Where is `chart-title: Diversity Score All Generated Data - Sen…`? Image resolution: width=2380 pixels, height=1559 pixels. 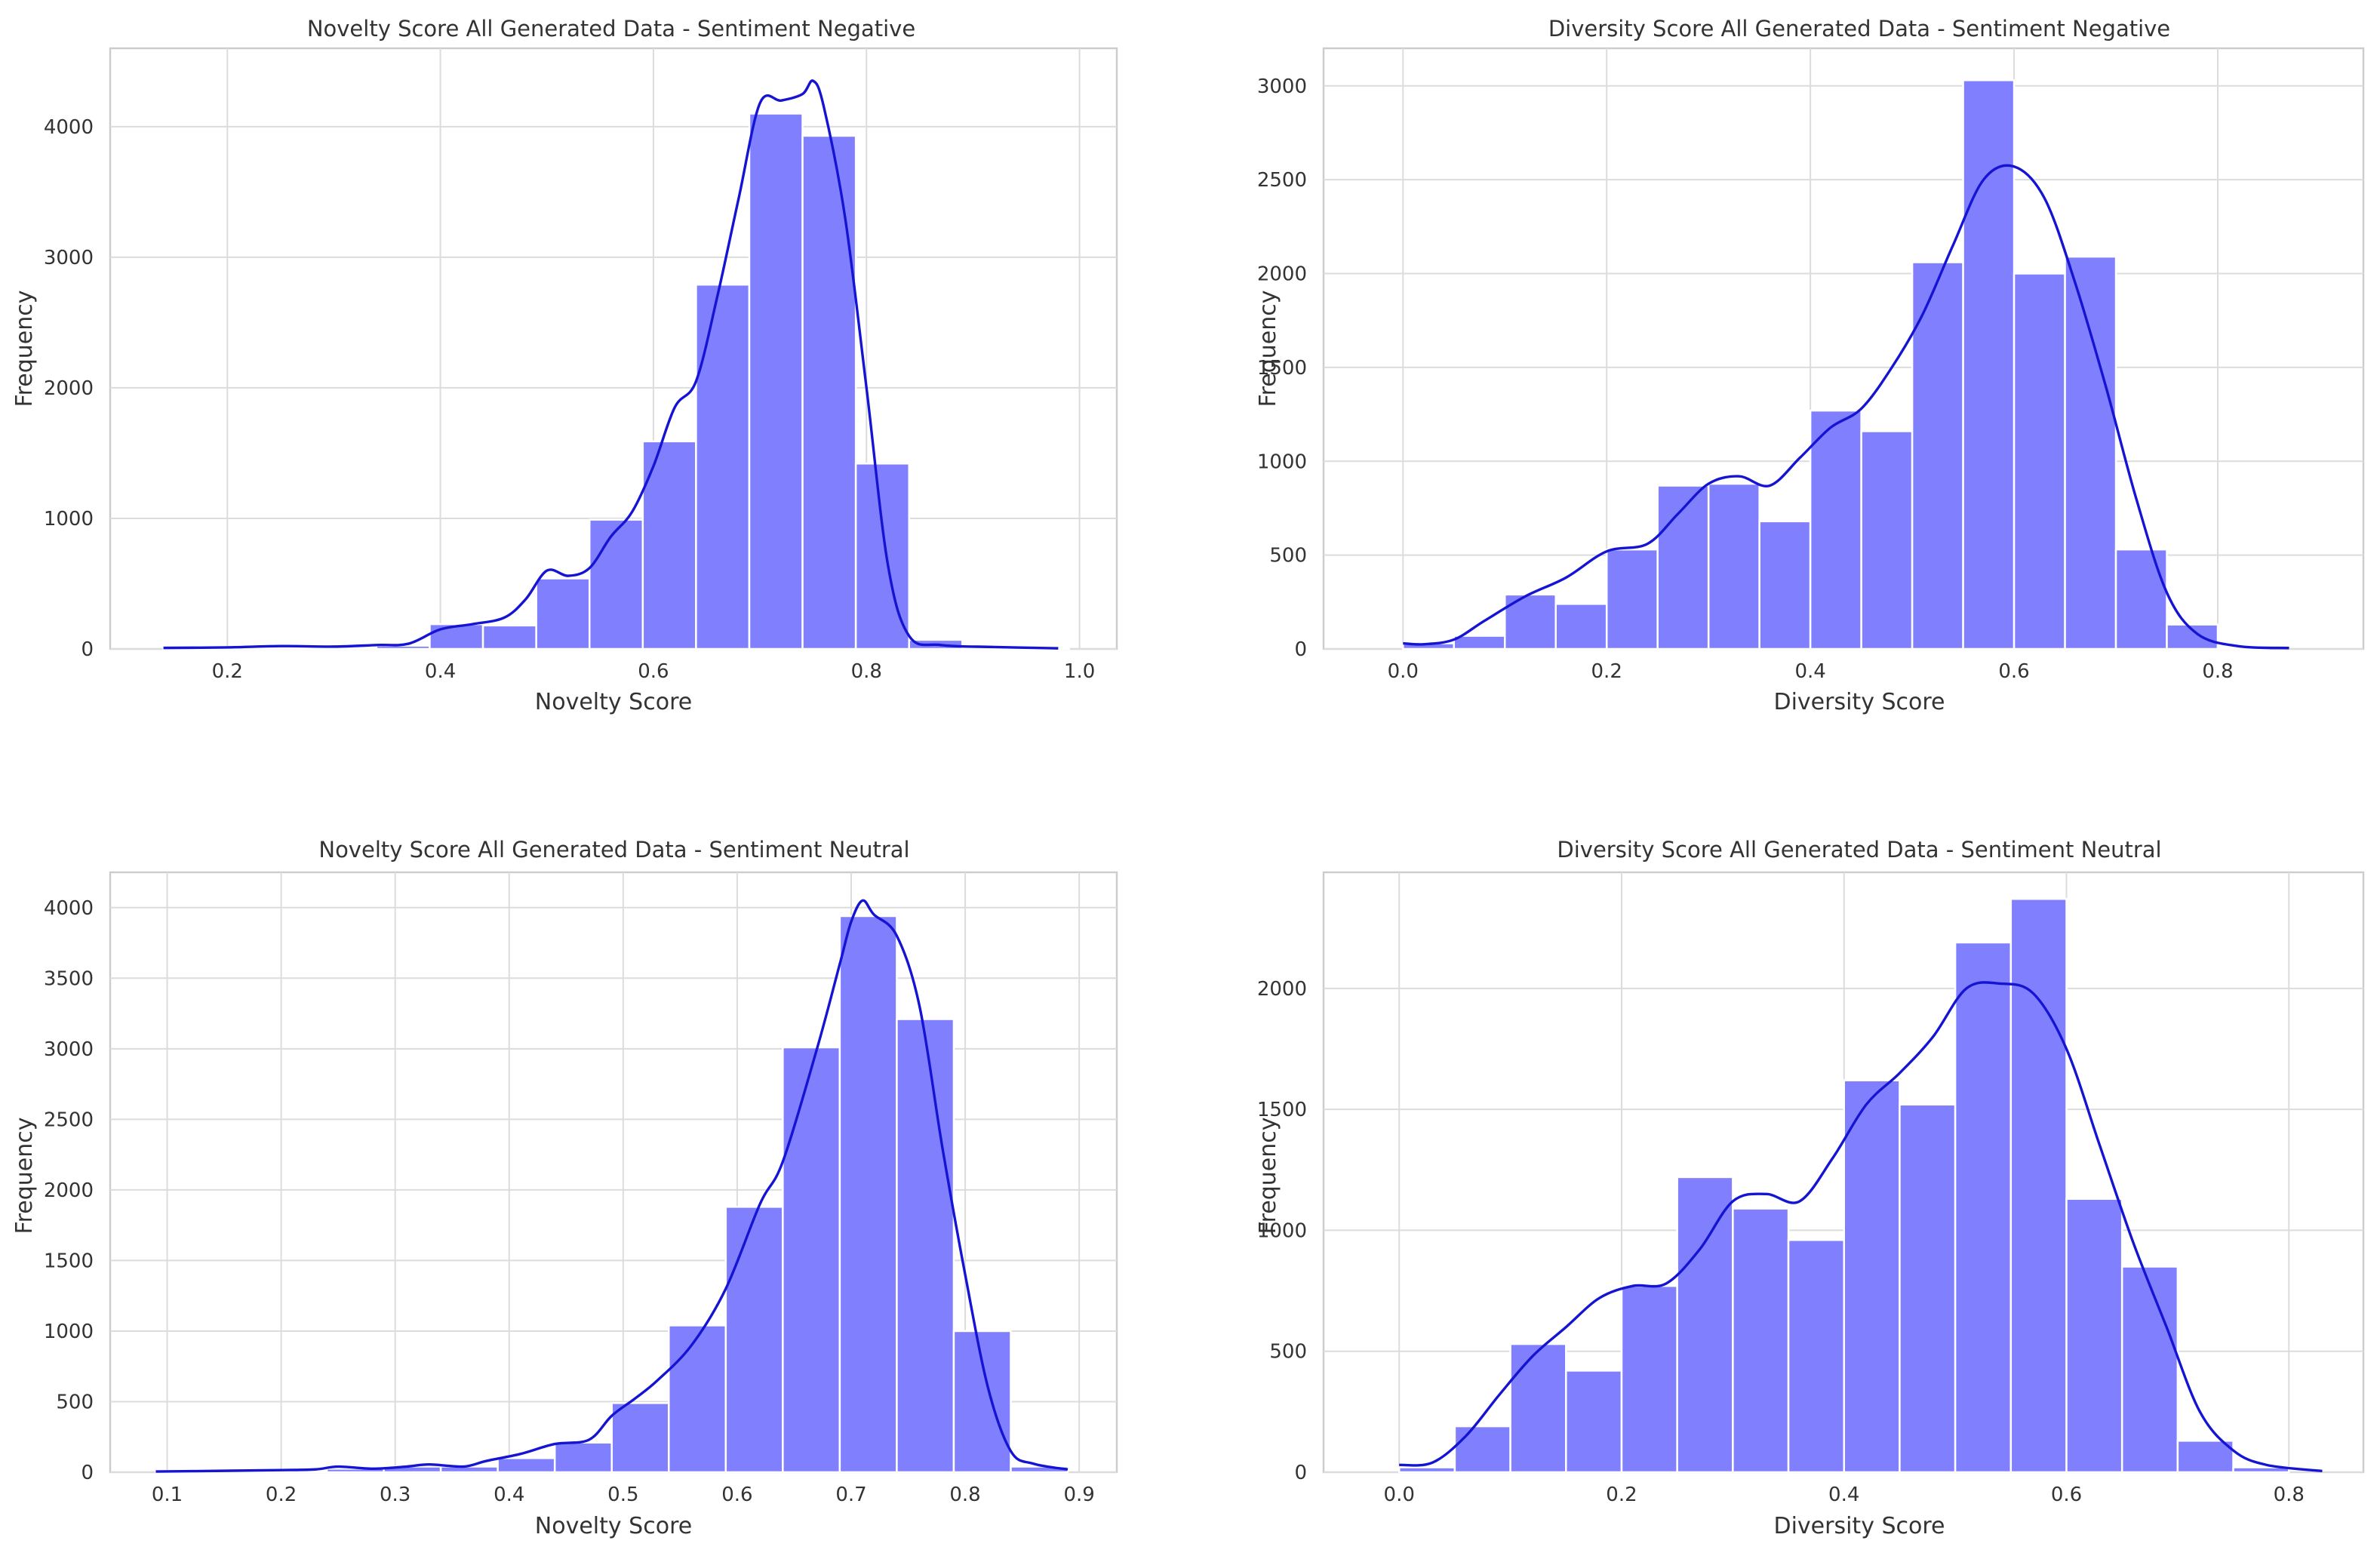 chart-title: Diversity Score All Generated Data - Sen… is located at coordinates (1859, 850).